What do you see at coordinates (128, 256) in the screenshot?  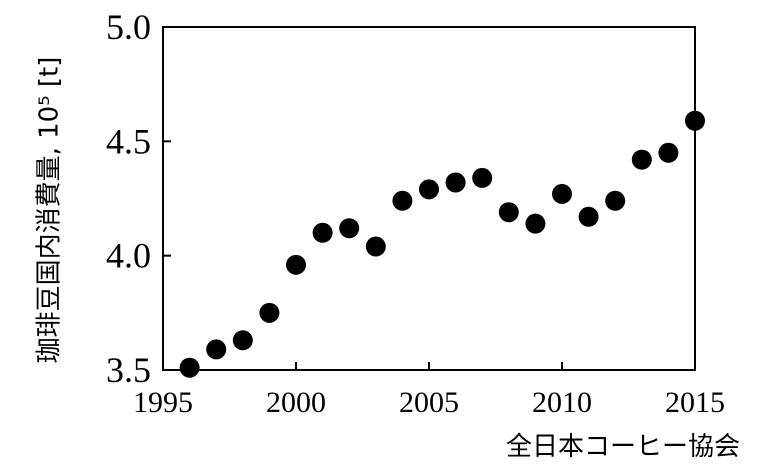 I see `y-tick-label: 4.0` at bounding box center [128, 256].